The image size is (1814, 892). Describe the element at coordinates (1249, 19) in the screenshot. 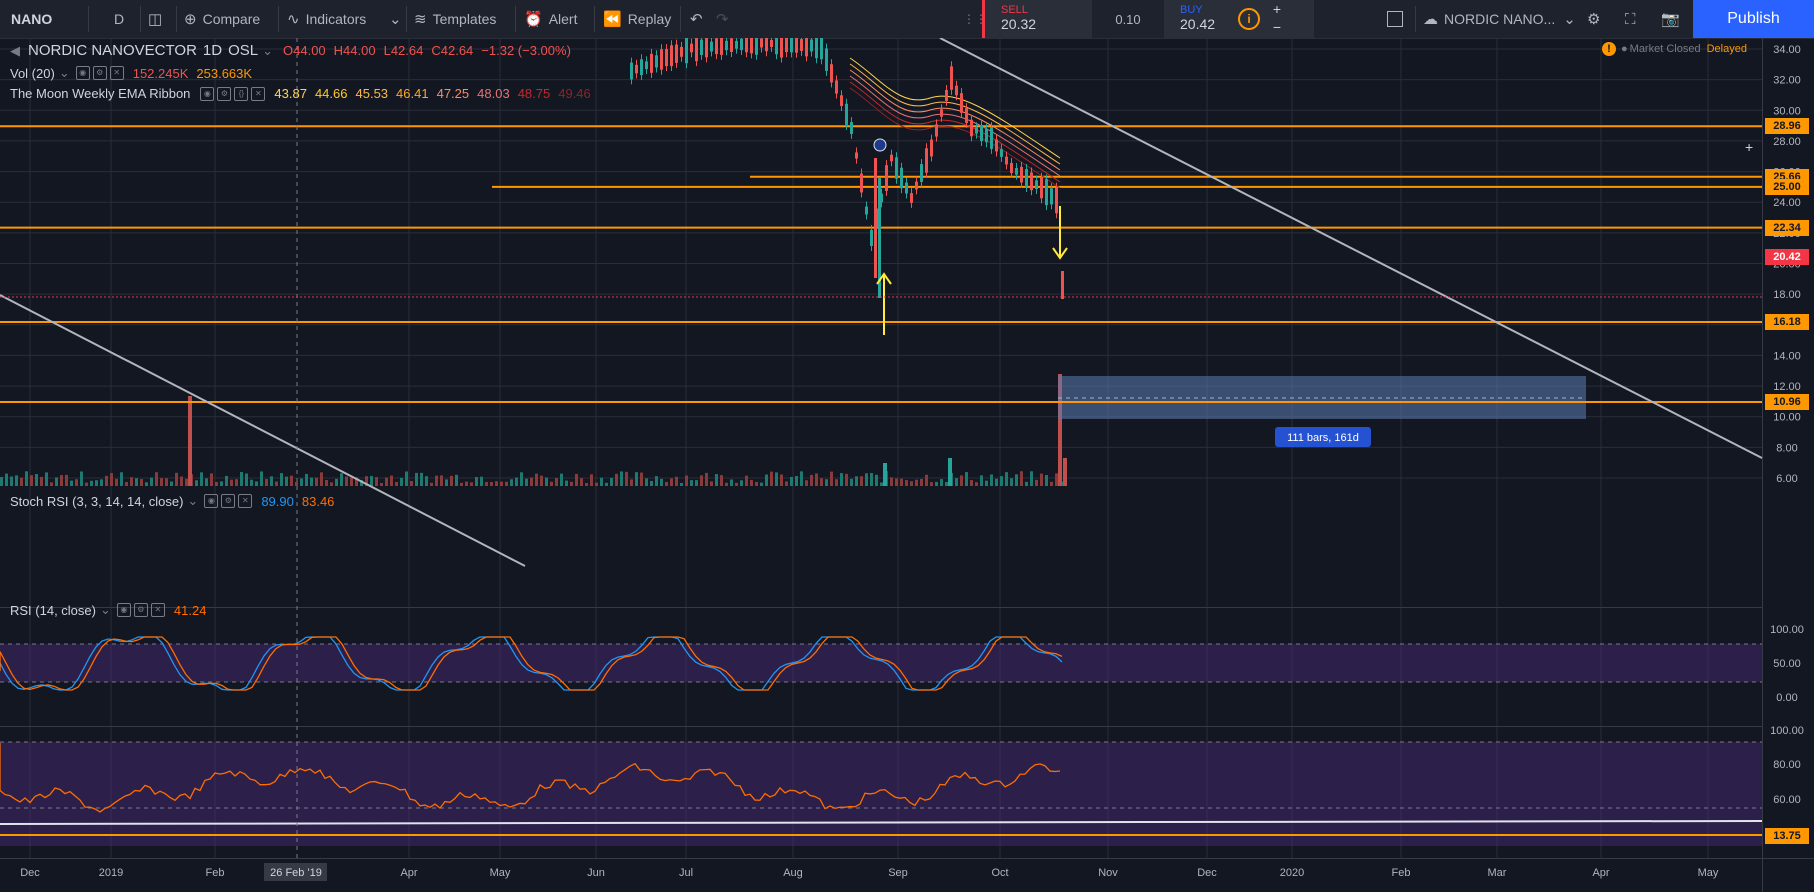

I see `info-icon: i` at that location.